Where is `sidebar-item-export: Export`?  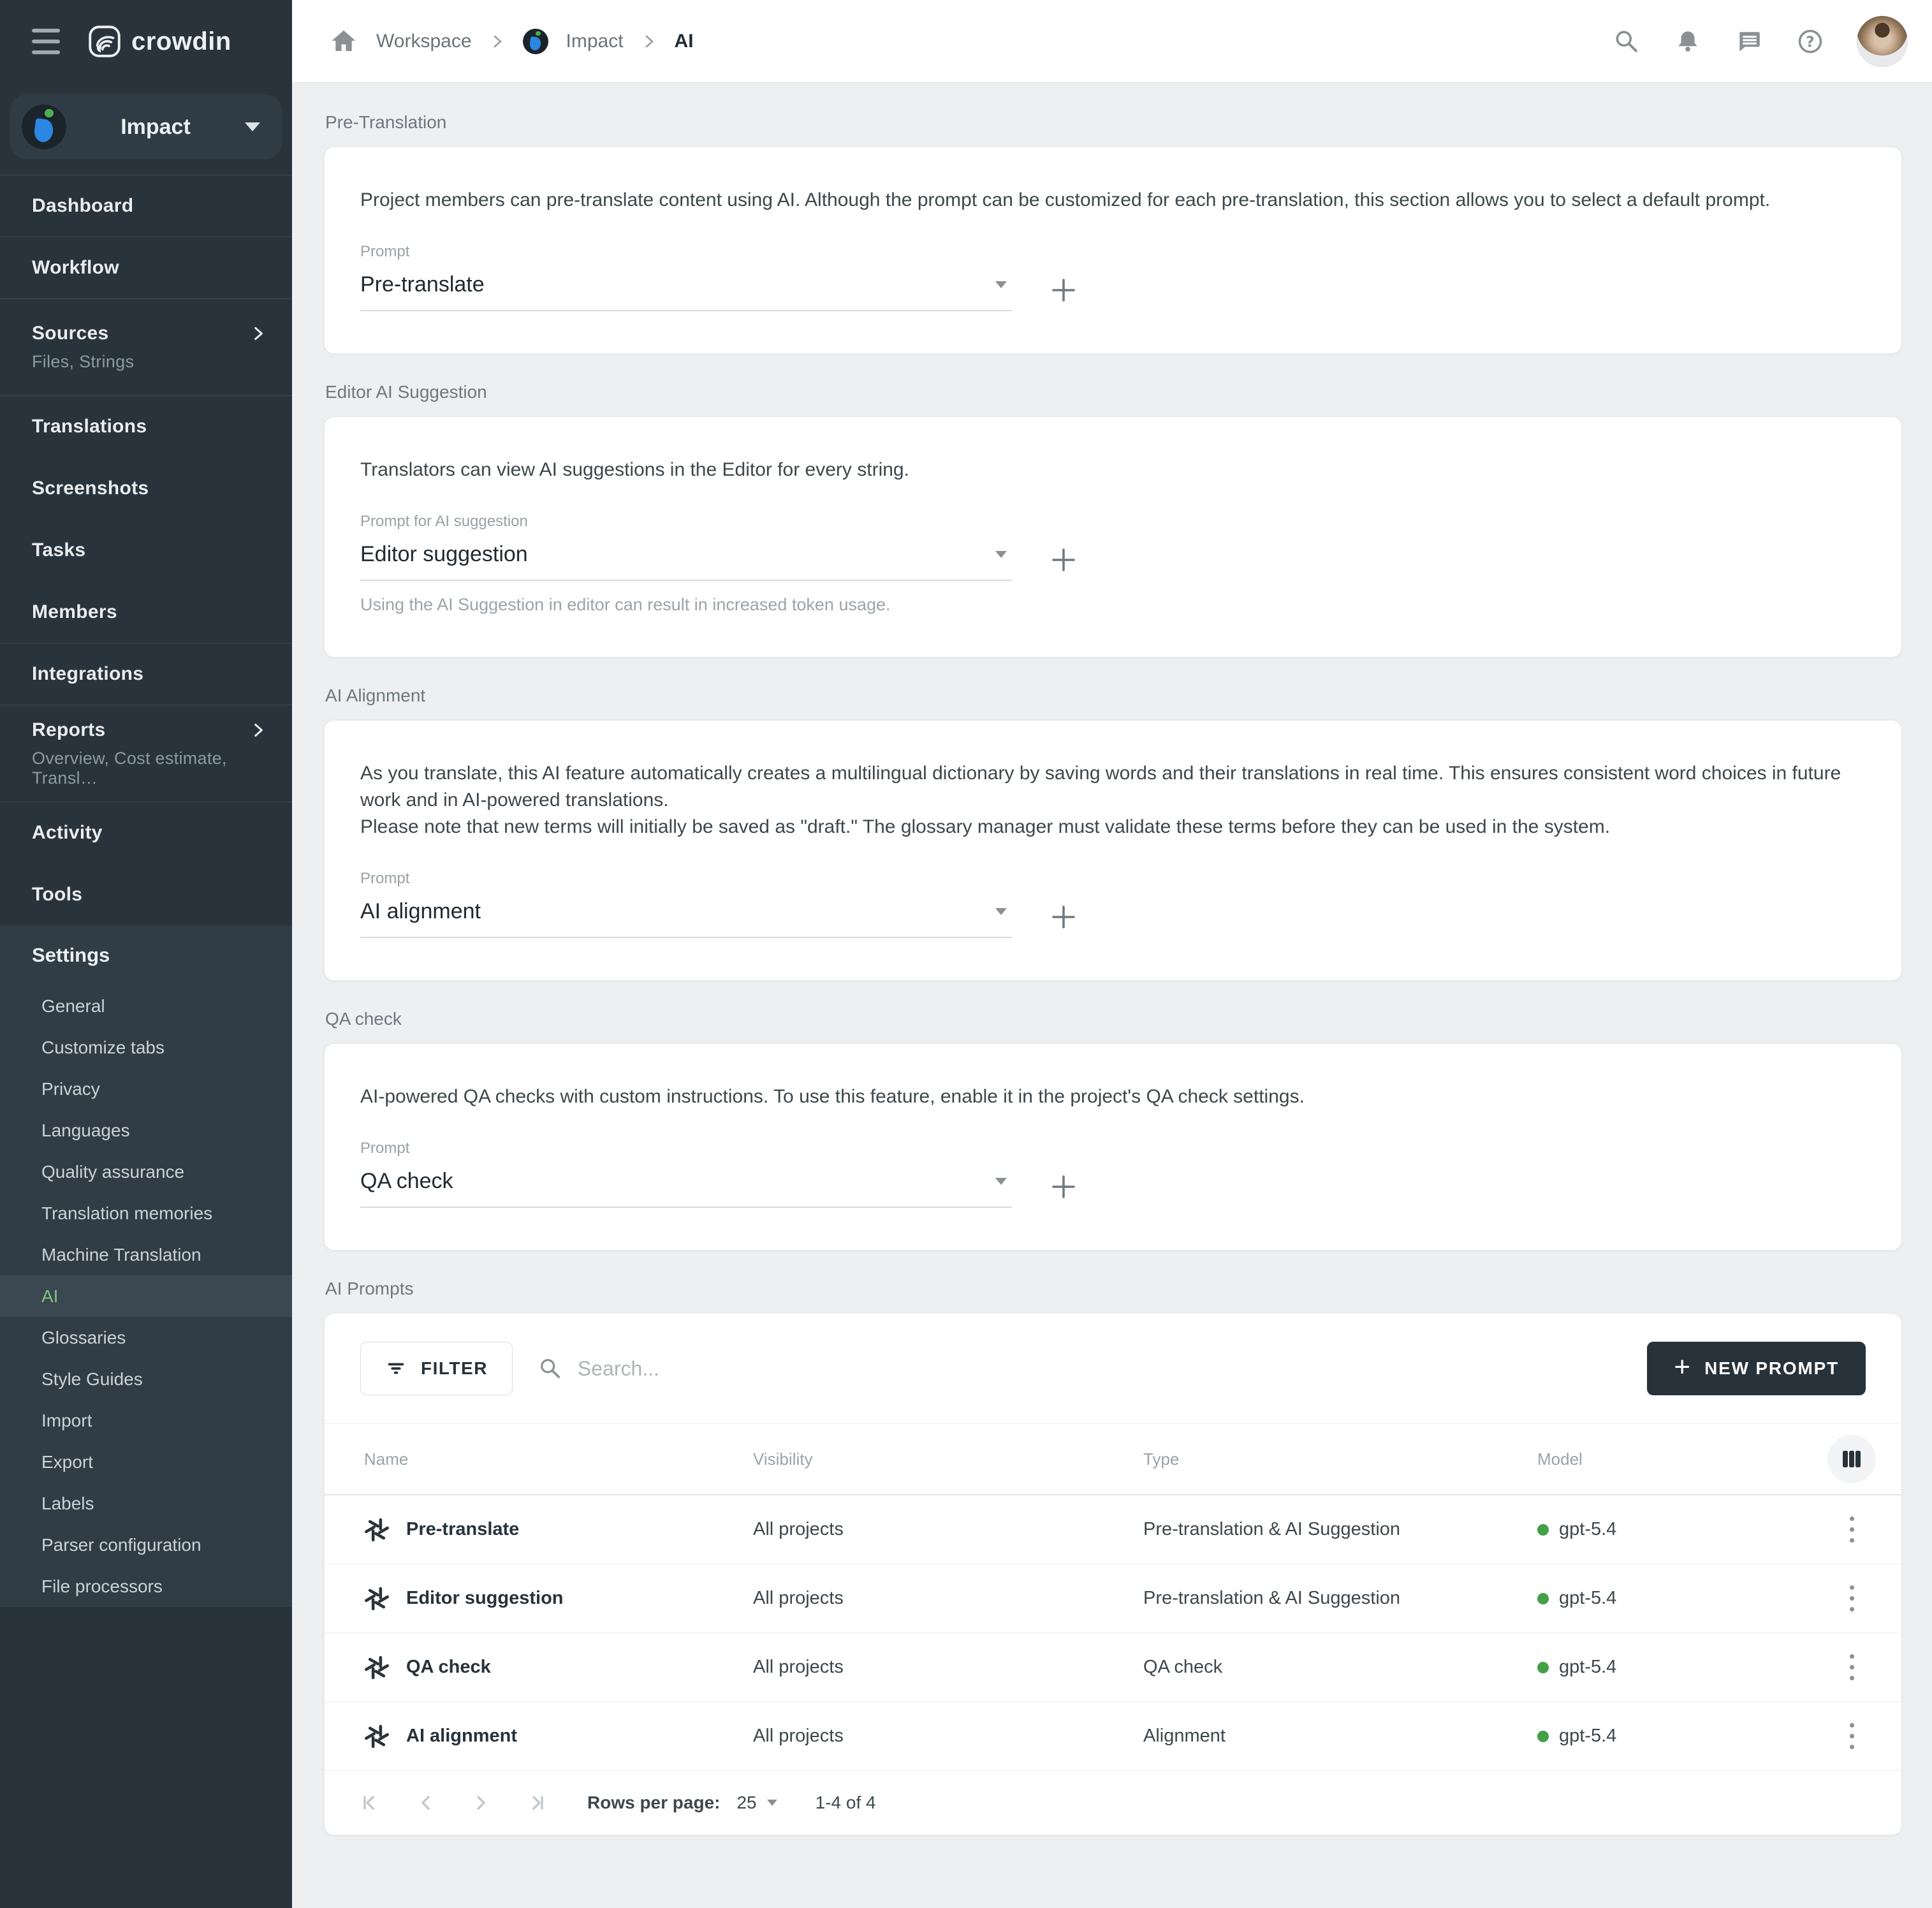 sidebar-item-export: Export is located at coordinates (67, 1462).